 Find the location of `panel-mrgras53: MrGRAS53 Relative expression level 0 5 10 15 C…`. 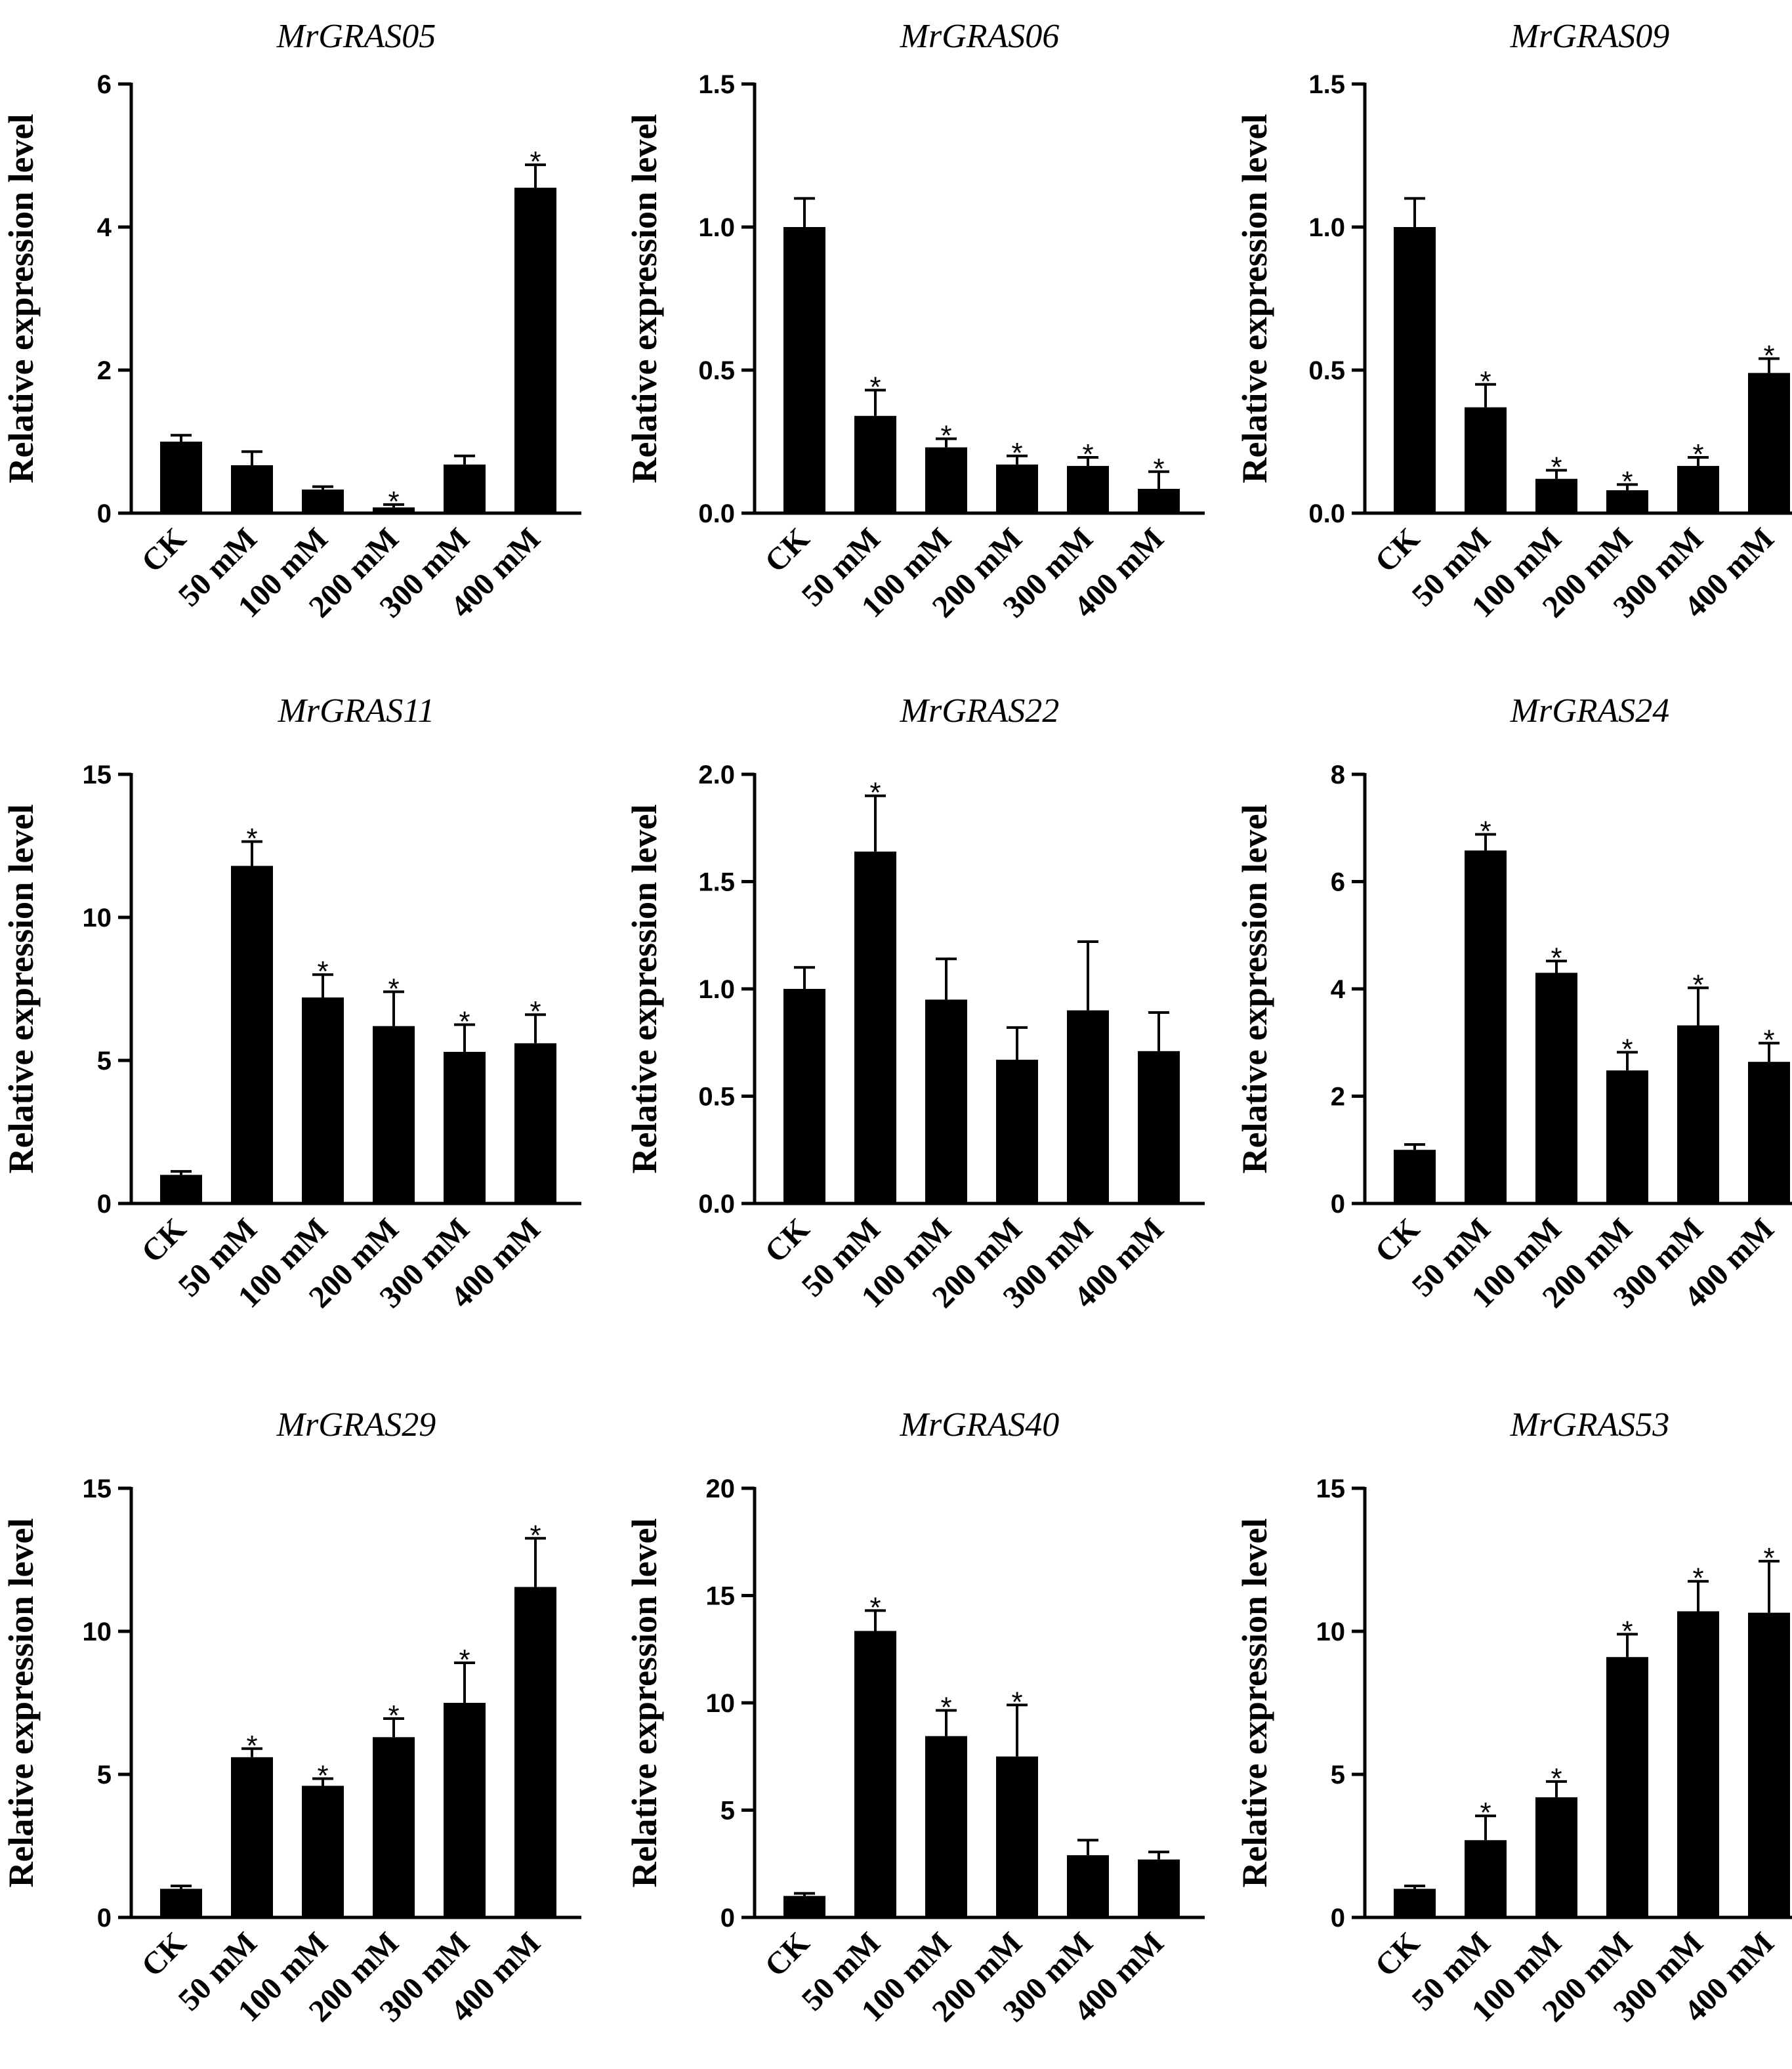

panel-mrgras53: MrGRAS53 Relative expression level 0 5 10 15 C… is located at coordinates (1513, 1717).